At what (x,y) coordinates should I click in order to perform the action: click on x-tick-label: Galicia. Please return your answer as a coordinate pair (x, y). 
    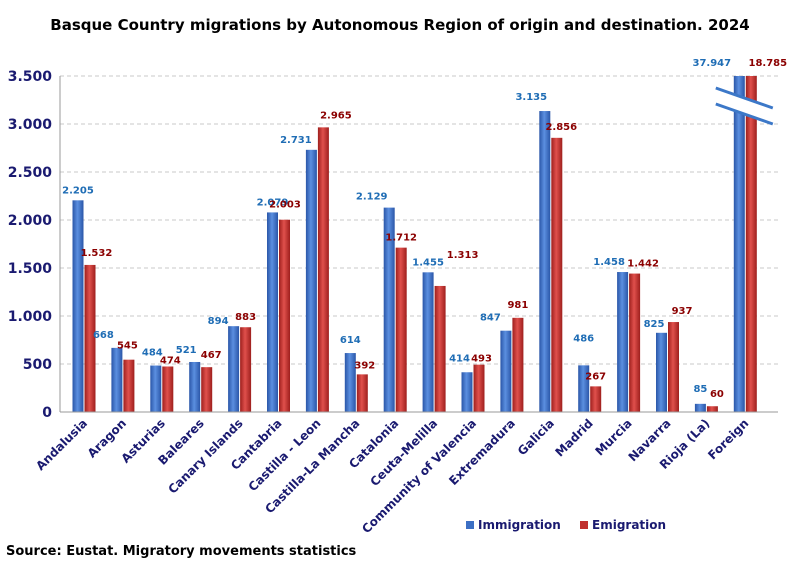
    Looking at the image, I should click on (536, 437).